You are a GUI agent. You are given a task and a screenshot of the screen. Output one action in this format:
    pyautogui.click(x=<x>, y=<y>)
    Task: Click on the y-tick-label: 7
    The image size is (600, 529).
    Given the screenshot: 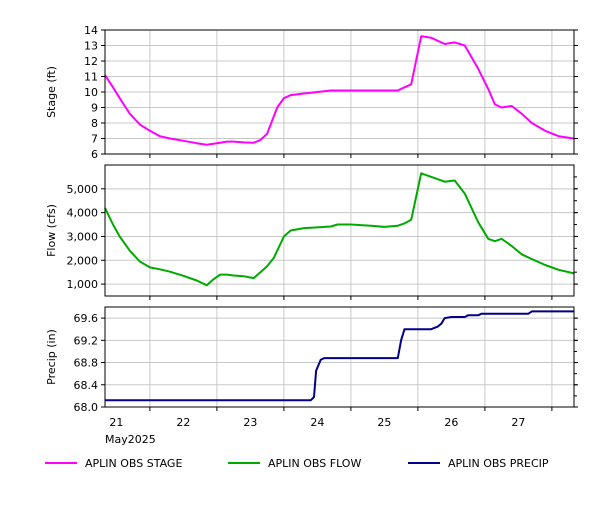 What is the action you would take?
    pyautogui.click(x=94, y=139)
    